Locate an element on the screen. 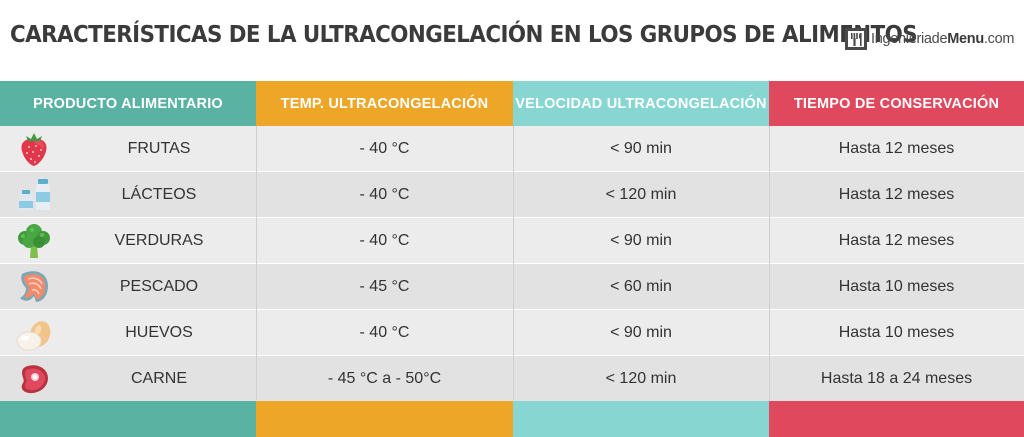 Image resolution: width=1024 pixels, height=437 pixels. table-footer is located at coordinates (512, 419).